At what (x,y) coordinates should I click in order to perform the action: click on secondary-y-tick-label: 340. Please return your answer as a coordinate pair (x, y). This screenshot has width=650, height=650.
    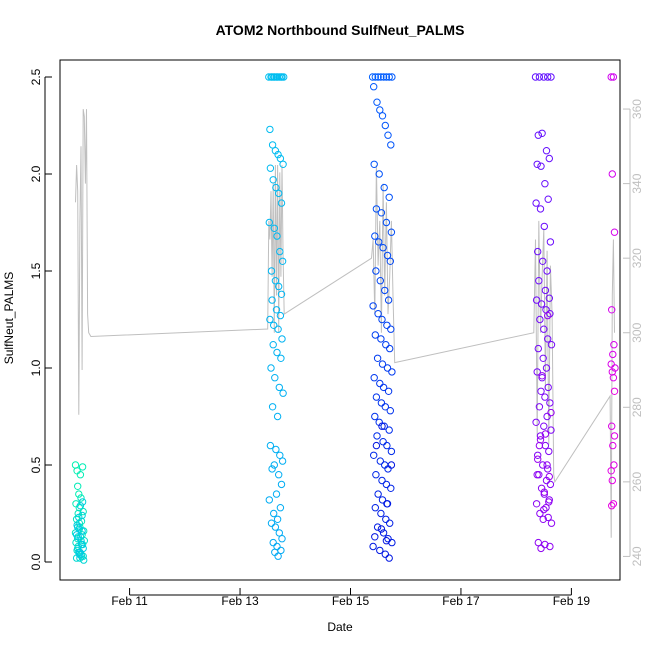
    Looking at the image, I should click on (637, 183).